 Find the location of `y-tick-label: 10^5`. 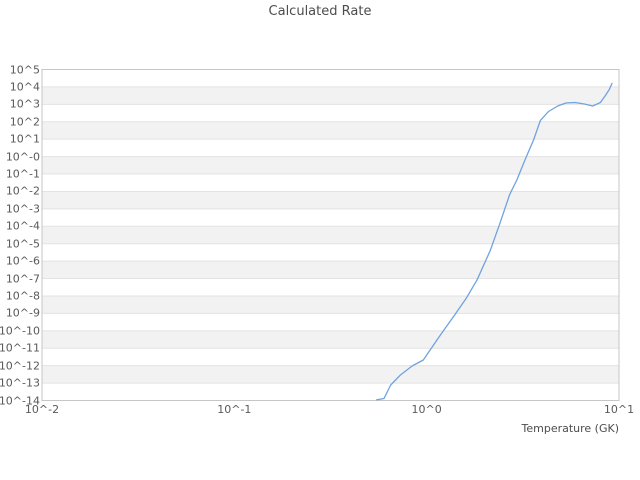

y-tick-label: 10^5 is located at coordinates (24, 69).